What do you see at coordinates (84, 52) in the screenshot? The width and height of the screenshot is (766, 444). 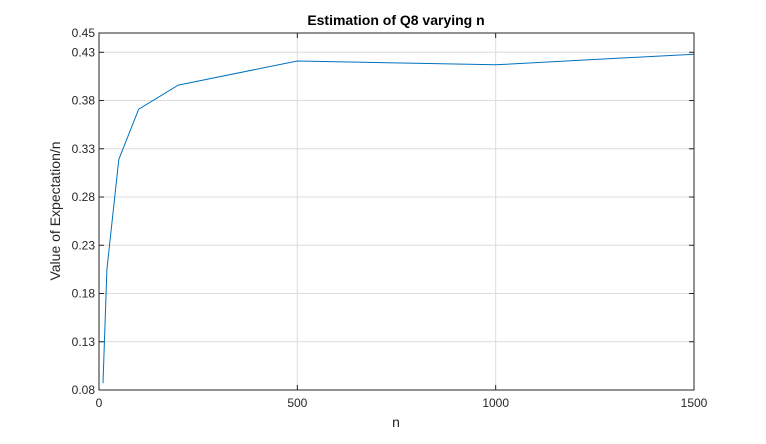 I see `y-tick-label: 0.43` at bounding box center [84, 52].